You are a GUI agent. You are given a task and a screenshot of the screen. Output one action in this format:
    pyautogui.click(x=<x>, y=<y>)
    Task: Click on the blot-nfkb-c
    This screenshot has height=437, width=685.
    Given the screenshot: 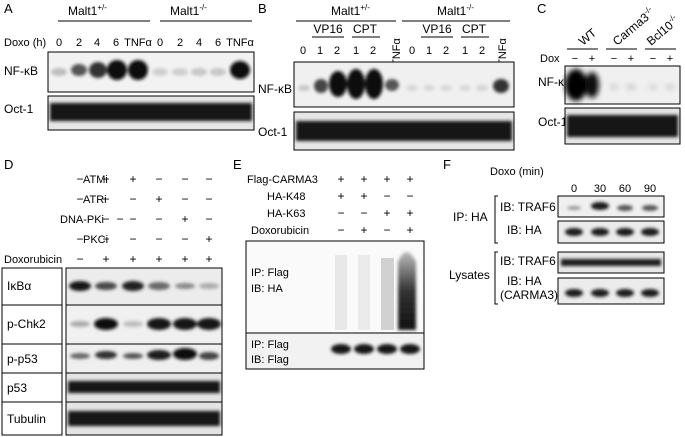 What is the action you would take?
    pyautogui.click(x=622, y=85)
    